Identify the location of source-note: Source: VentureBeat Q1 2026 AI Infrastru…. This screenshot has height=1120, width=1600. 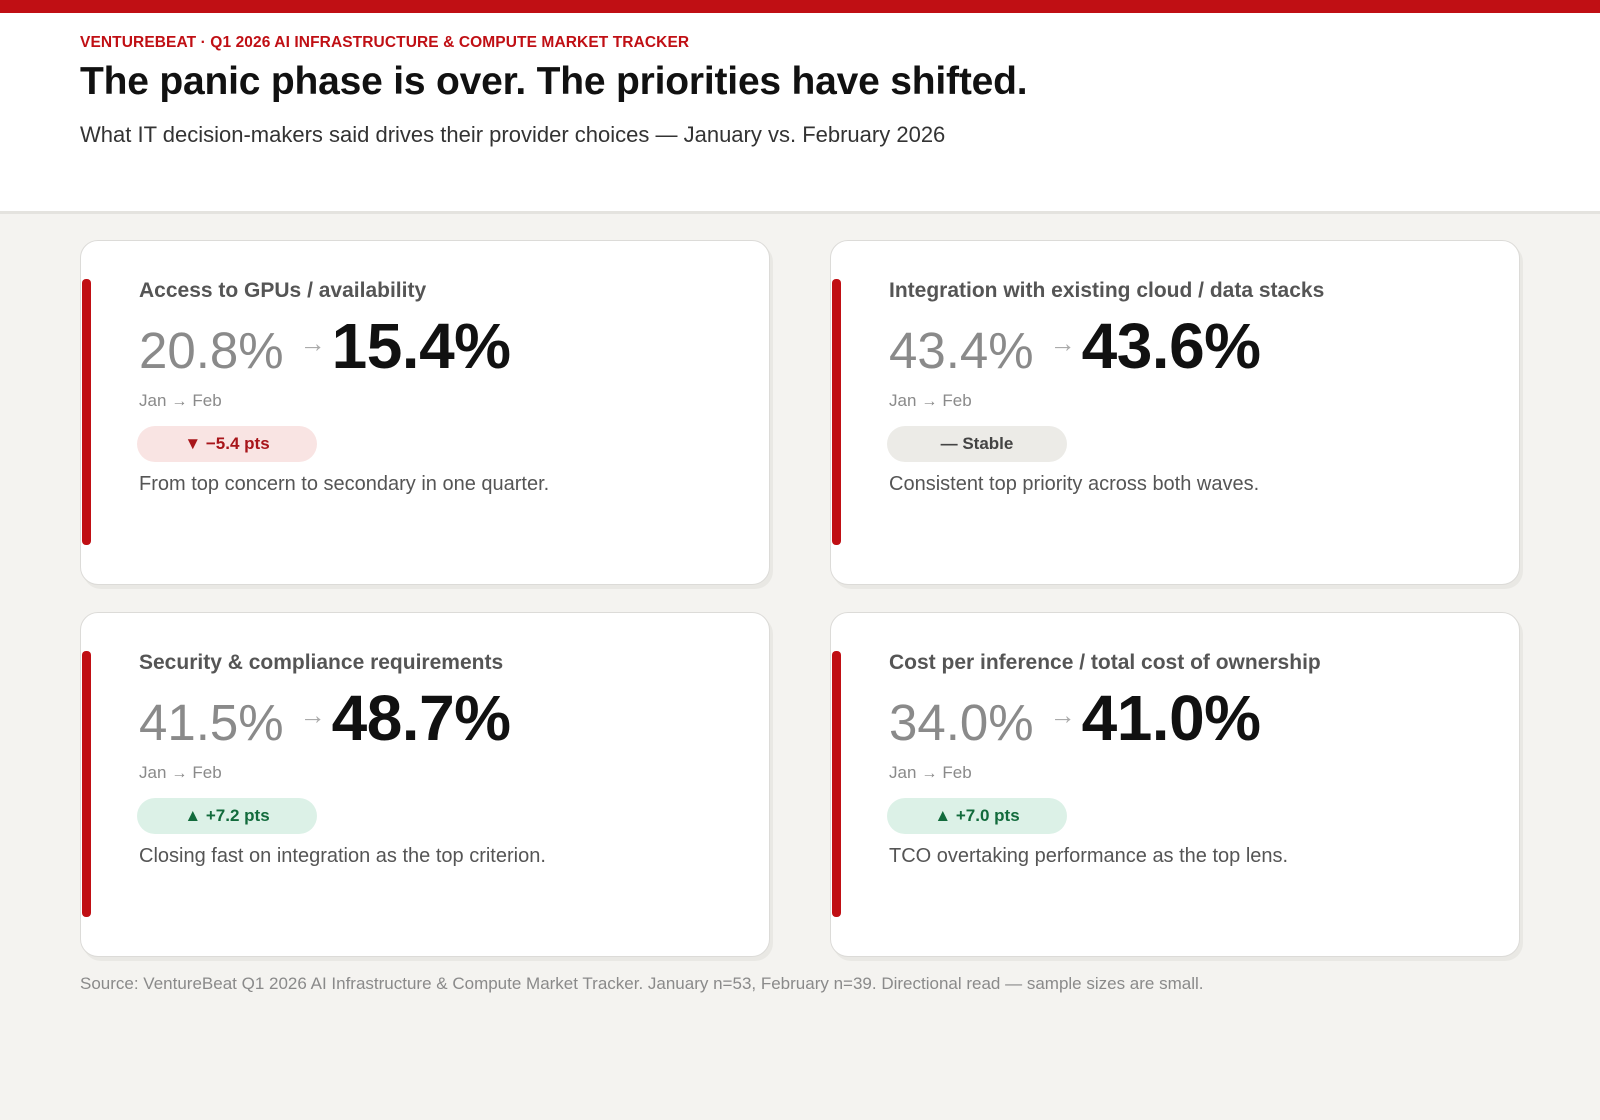
(642, 983).